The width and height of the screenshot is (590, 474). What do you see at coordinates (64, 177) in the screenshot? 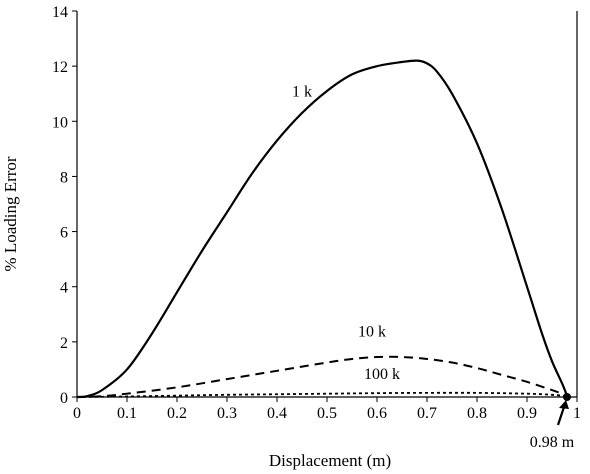
I see `y-tick-label: 8` at bounding box center [64, 177].